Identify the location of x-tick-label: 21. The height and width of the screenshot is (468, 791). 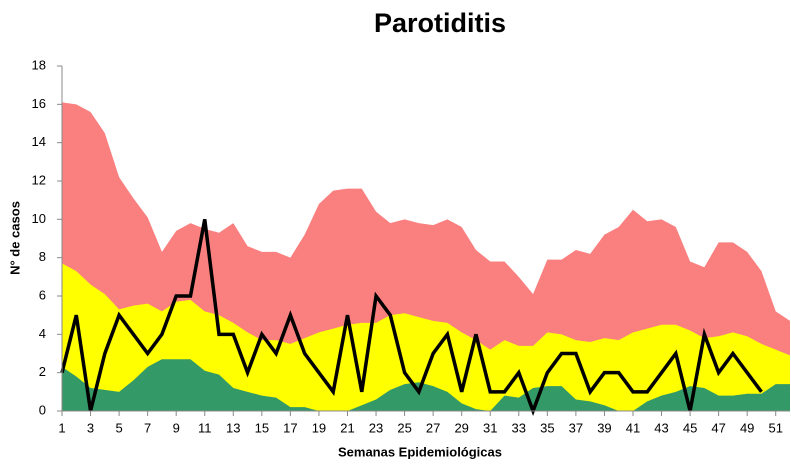
(347, 427).